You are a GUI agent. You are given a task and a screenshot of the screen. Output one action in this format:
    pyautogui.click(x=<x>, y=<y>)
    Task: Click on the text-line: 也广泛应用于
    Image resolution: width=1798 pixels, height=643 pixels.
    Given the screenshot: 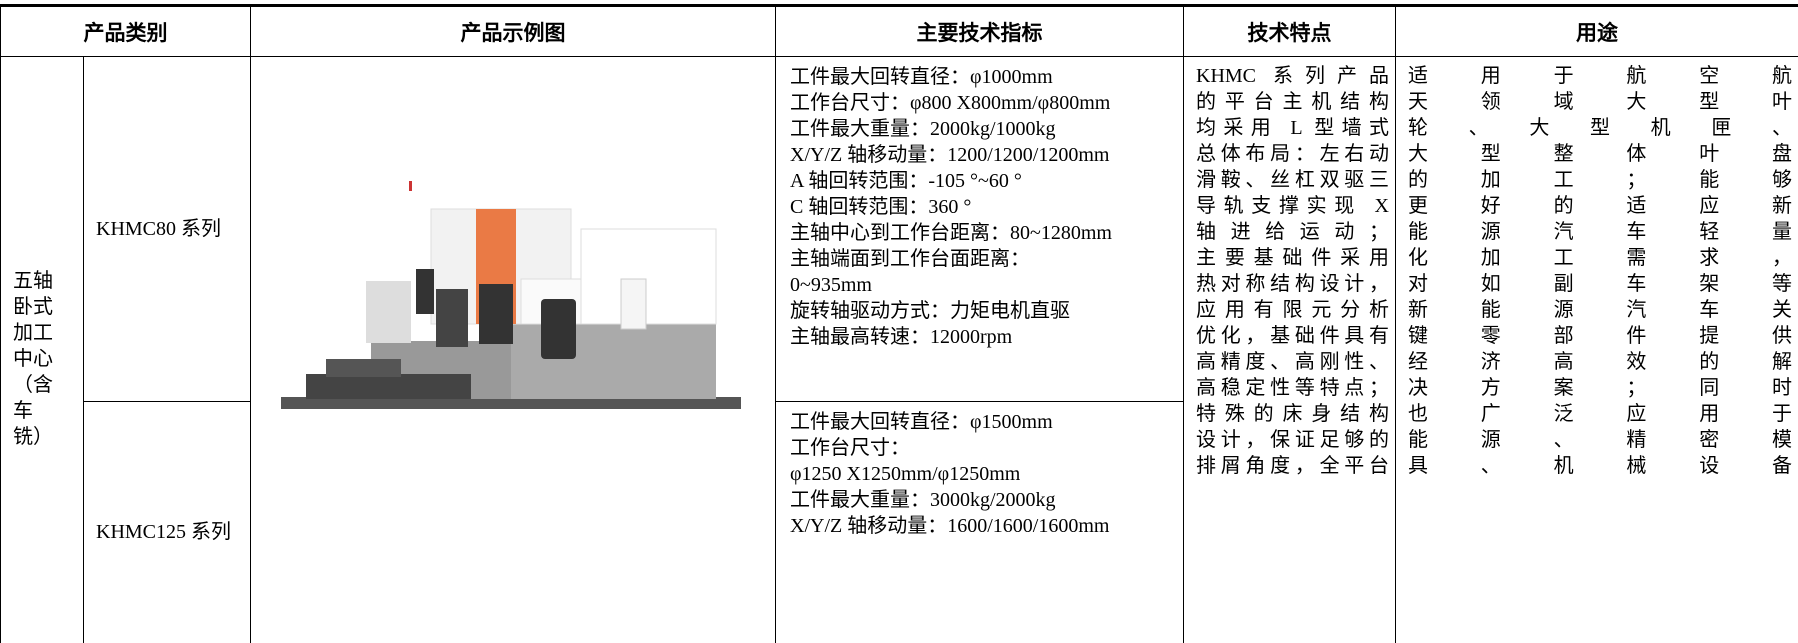 What is the action you would take?
    pyautogui.click(x=1600, y=414)
    